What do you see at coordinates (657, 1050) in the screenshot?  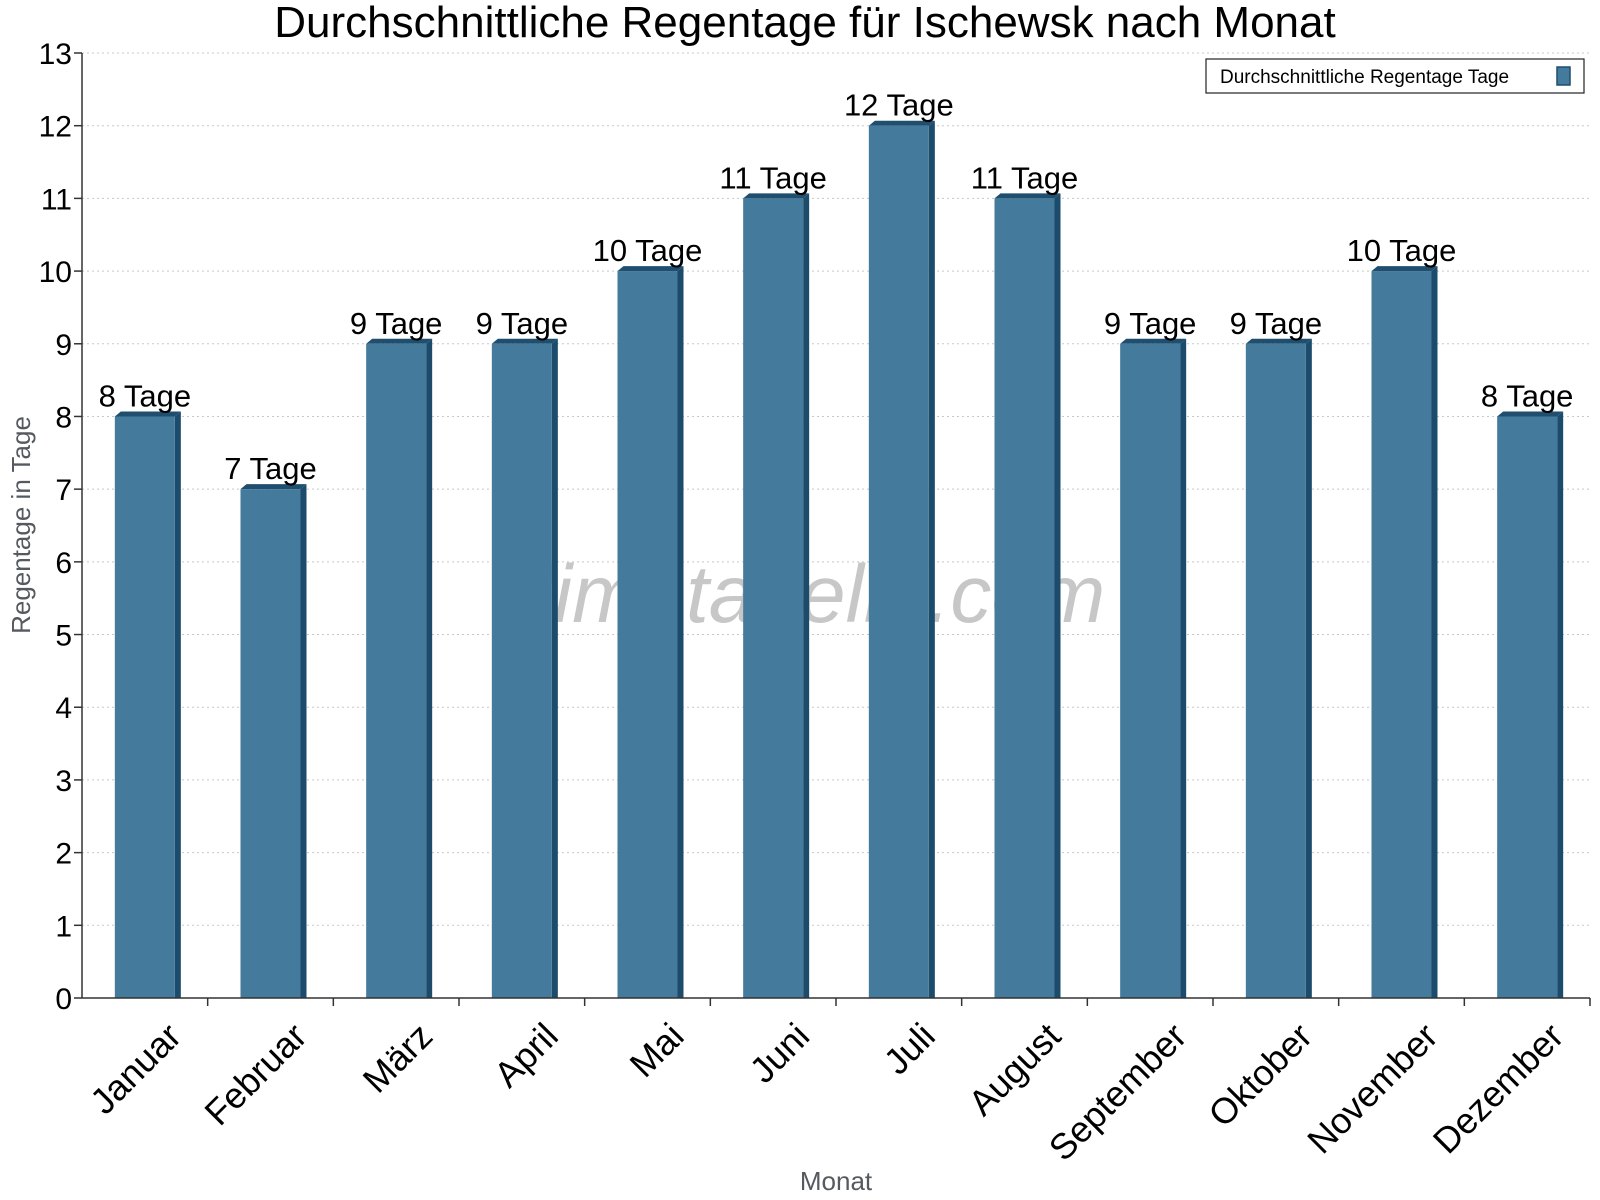 I see `x-tick-label: Mai` at bounding box center [657, 1050].